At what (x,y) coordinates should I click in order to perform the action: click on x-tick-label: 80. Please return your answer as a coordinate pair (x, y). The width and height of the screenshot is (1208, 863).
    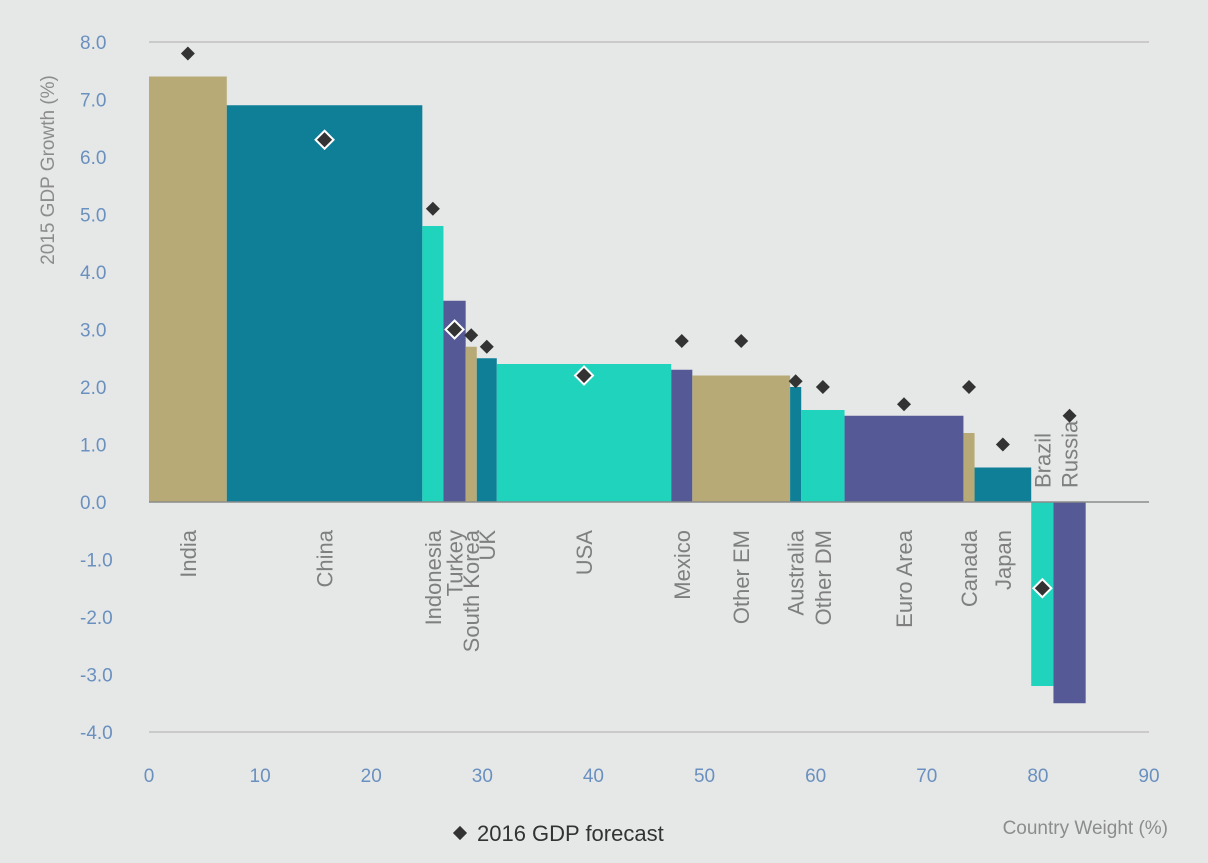
    Looking at the image, I should click on (1037, 776).